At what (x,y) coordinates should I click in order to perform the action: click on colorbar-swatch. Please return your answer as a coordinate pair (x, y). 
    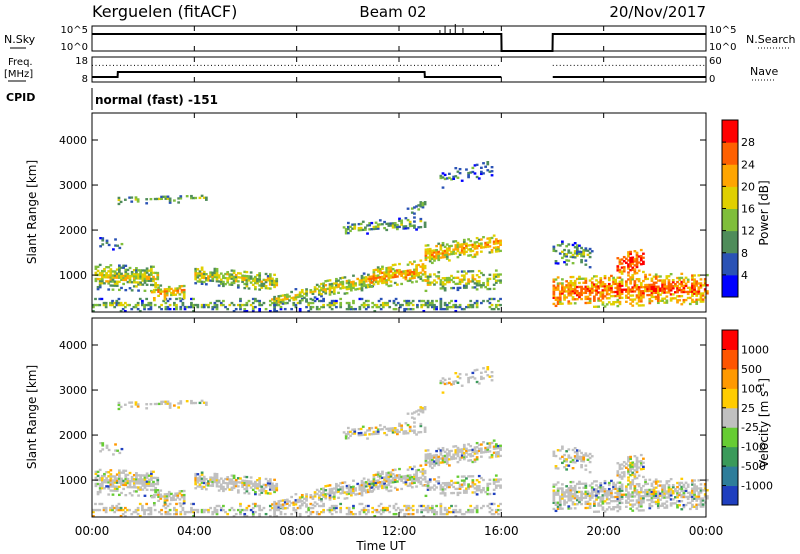
    Looking at the image, I should click on (730, 378).